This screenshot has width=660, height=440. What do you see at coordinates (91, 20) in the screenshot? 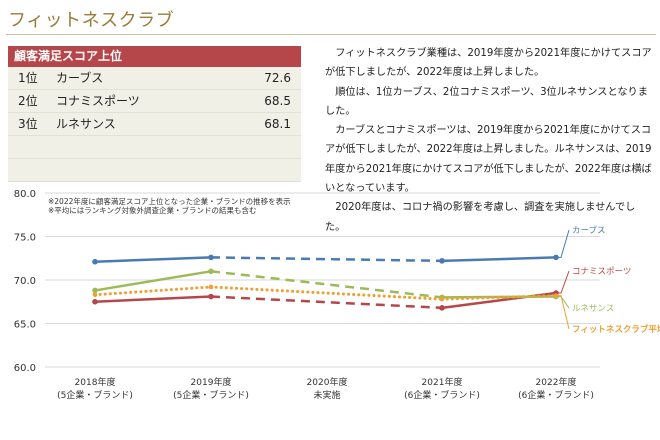
I see `page-title: フィットネスクラブ` at bounding box center [91, 20].